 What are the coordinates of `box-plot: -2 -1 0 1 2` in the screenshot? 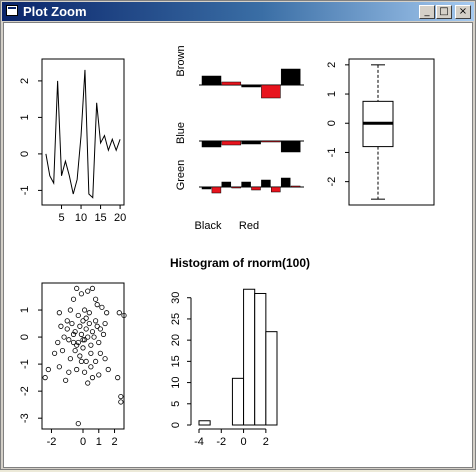 It's located at (380, 132).